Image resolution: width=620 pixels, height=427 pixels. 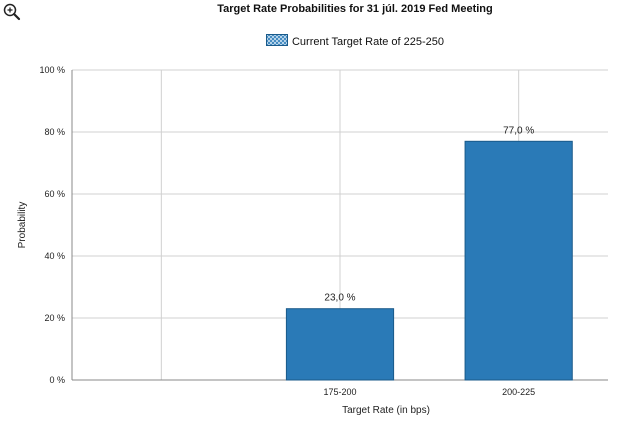 I want to click on x-tick-label: 200-225, so click(x=518, y=392).